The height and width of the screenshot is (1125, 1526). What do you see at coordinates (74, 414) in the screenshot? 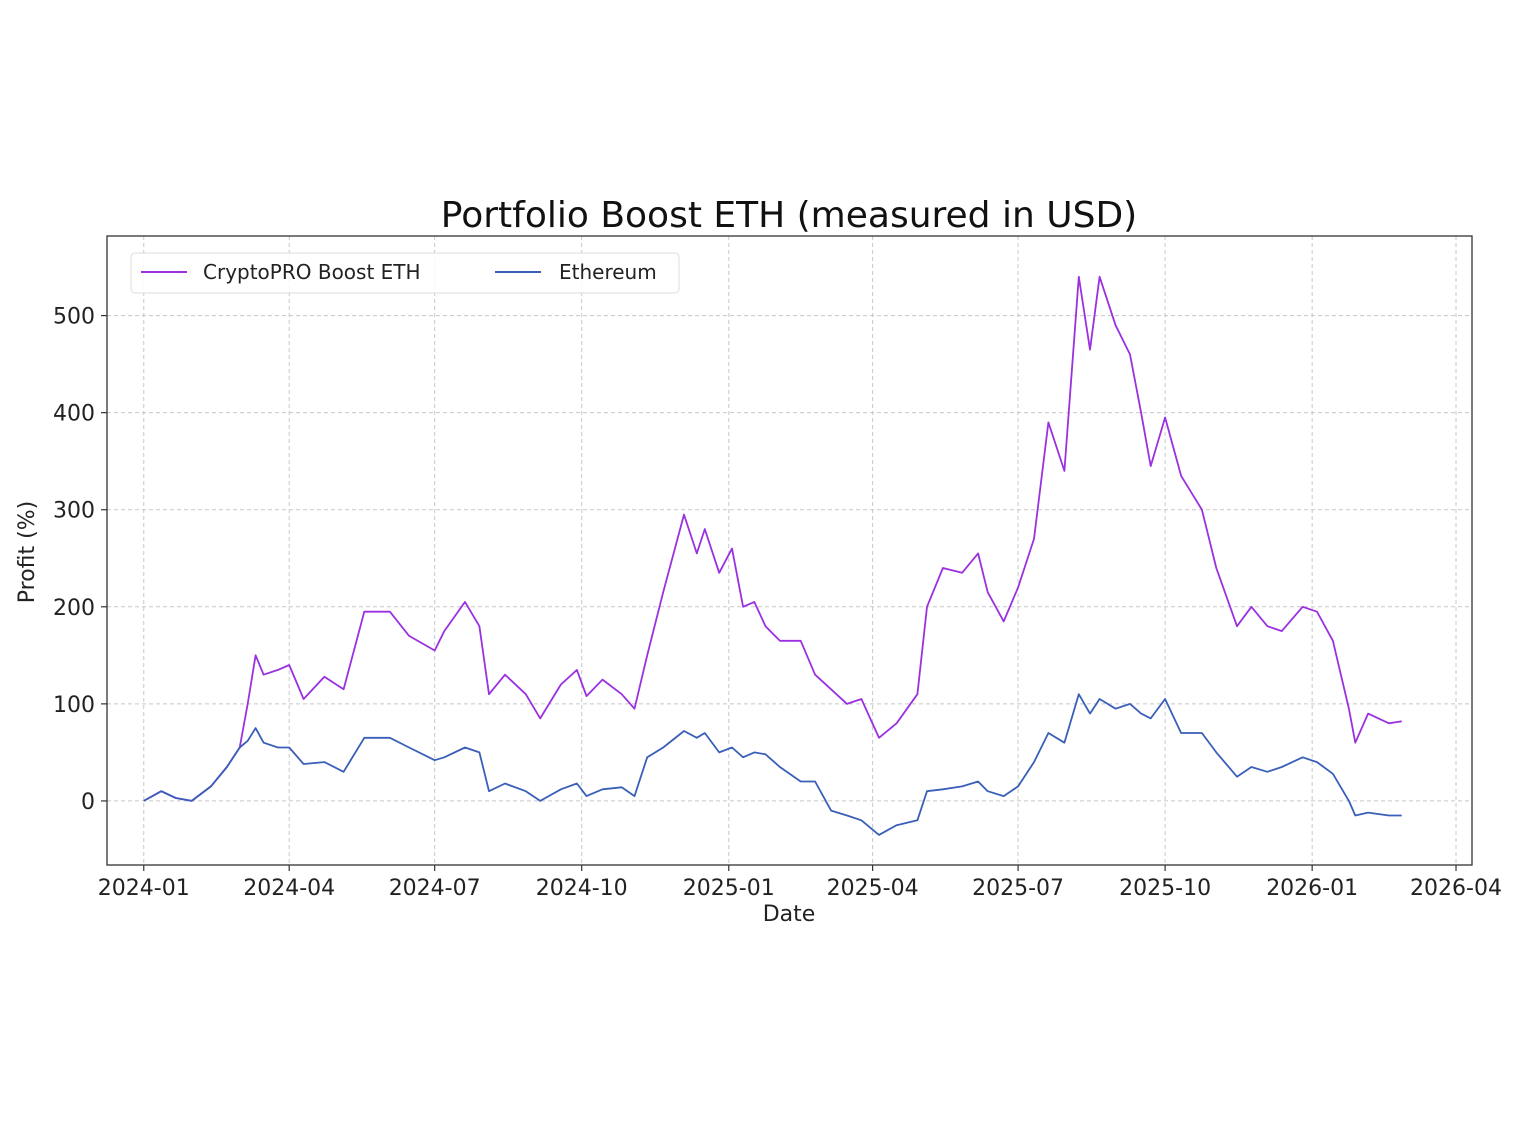
I see `y-tick-label: 400` at bounding box center [74, 414].